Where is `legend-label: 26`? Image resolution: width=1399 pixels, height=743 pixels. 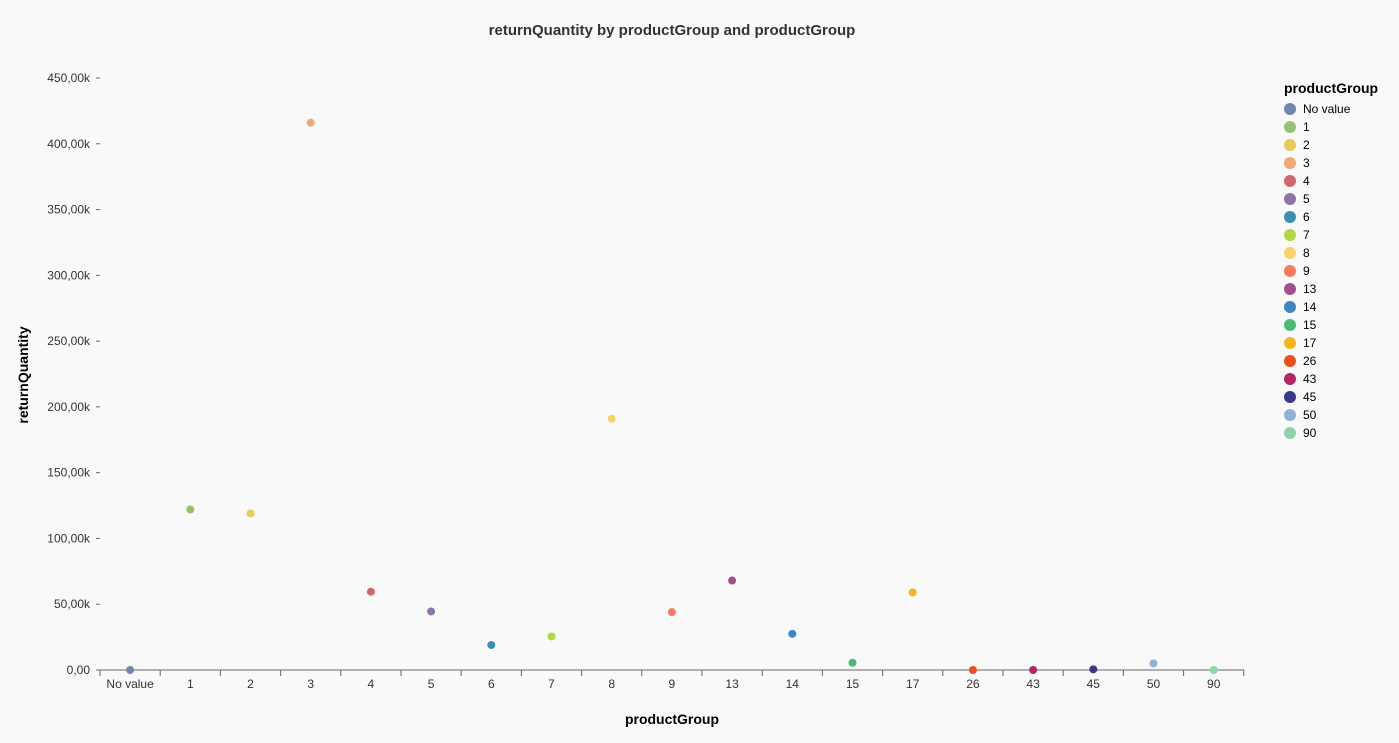
legend-label: 26 is located at coordinates (1310, 361).